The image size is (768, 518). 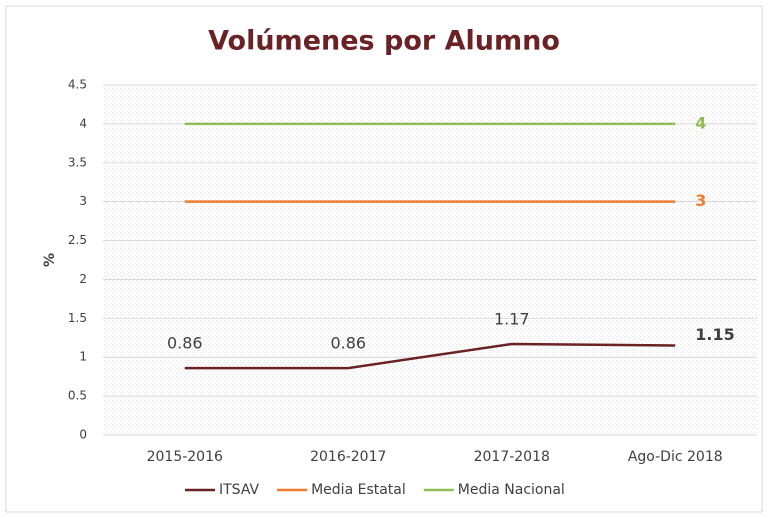 I want to click on legend-label: Media Nacional, so click(x=511, y=490).